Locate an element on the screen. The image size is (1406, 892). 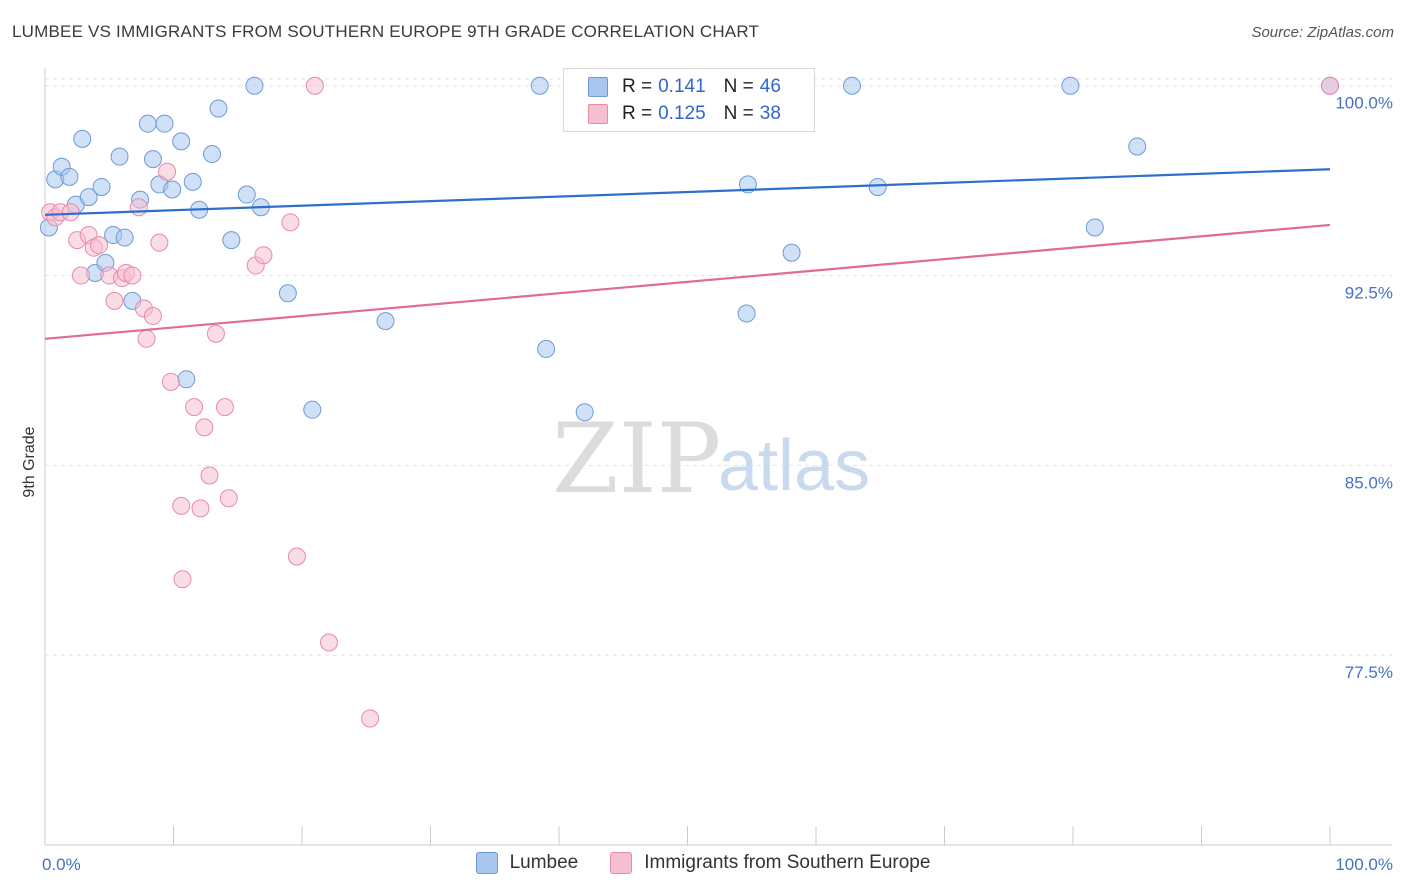
y-tick-label: 100.0% is located at coordinates (1364, 103).